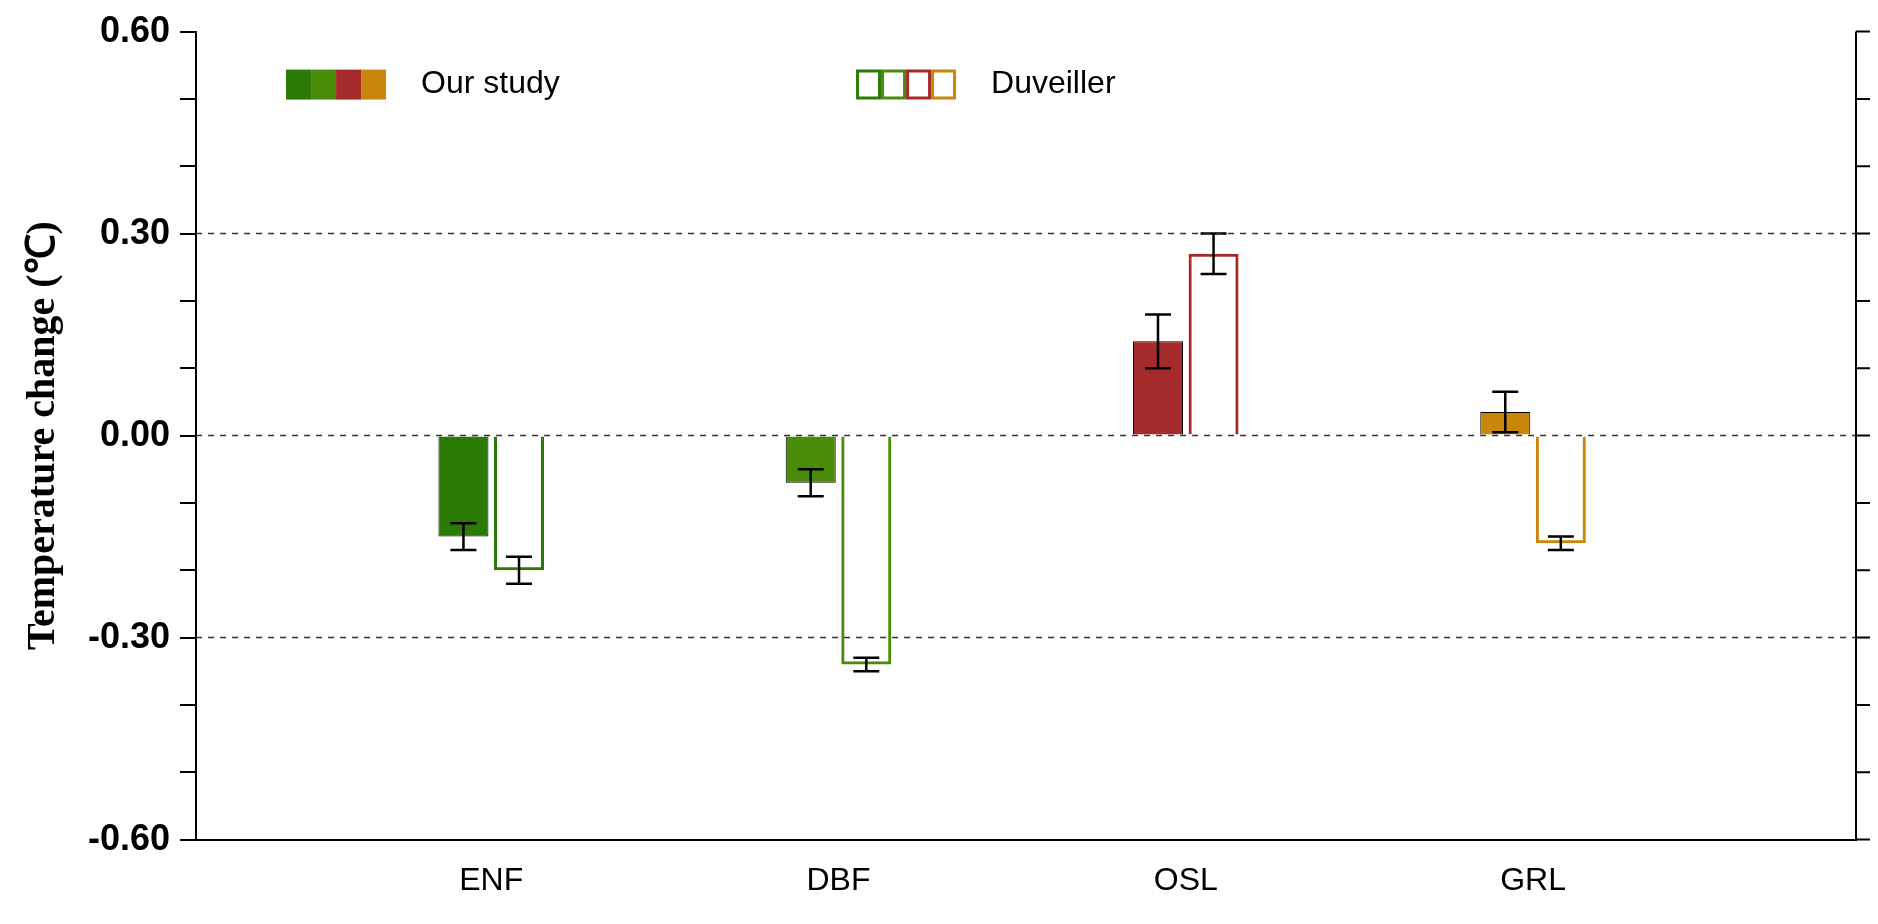 Image resolution: width=1878 pixels, height=924 pixels. Describe the element at coordinates (129, 837) in the screenshot. I see `y-tick-label: -0.60` at that location.